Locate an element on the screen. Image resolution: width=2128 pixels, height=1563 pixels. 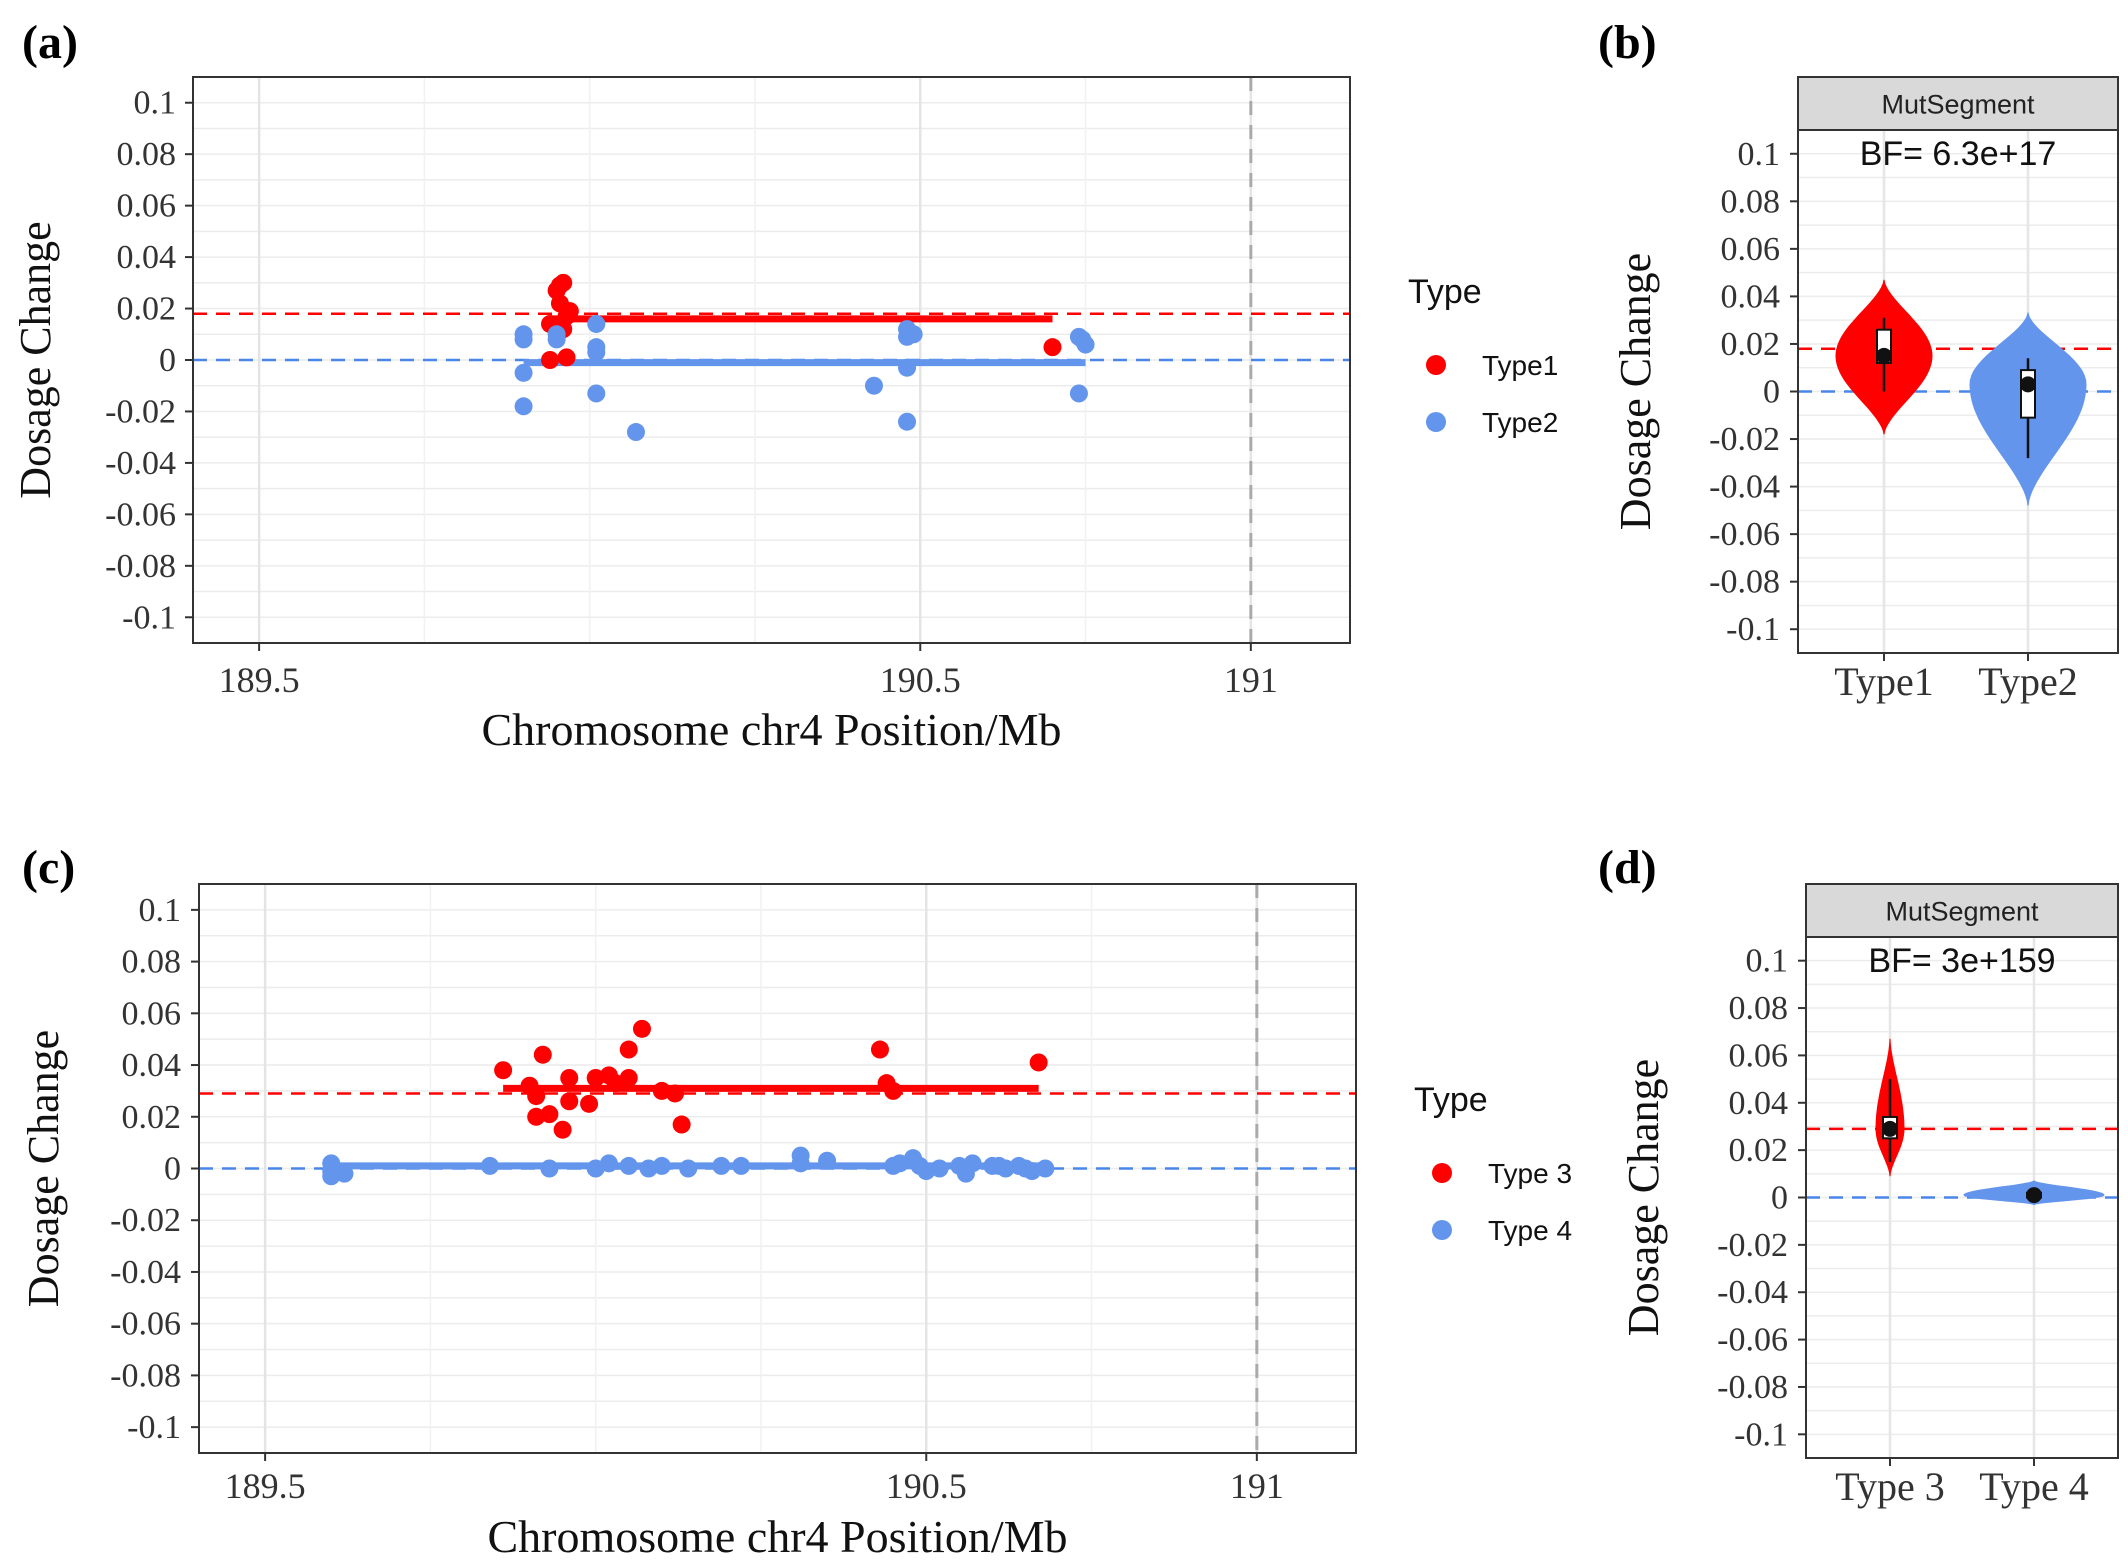
x-tick-label: 191 is located at coordinates (1257, 1486).